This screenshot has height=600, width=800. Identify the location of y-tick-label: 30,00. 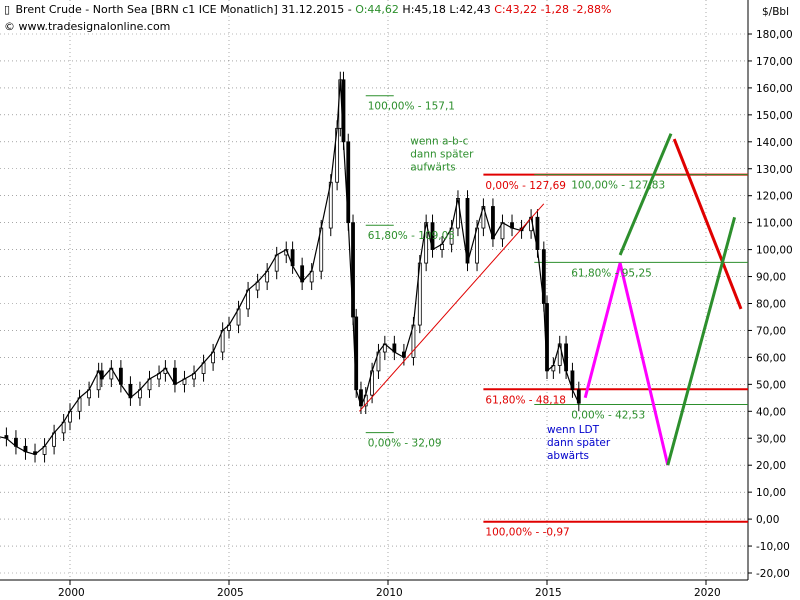
(771, 439).